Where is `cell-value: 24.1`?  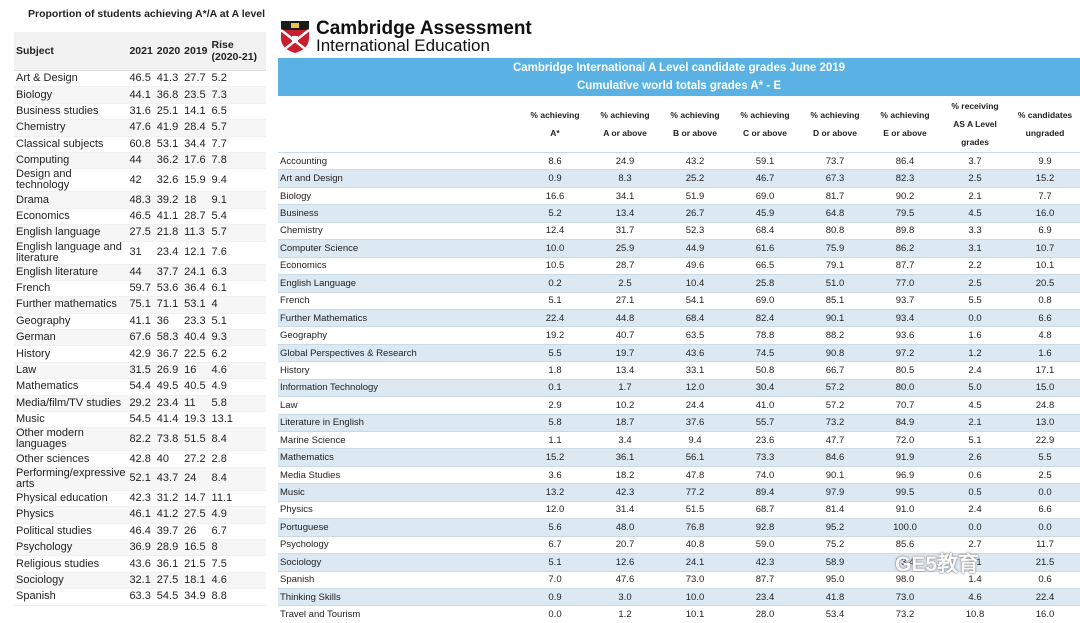
cell-value: 24.1 is located at coordinates (695, 562).